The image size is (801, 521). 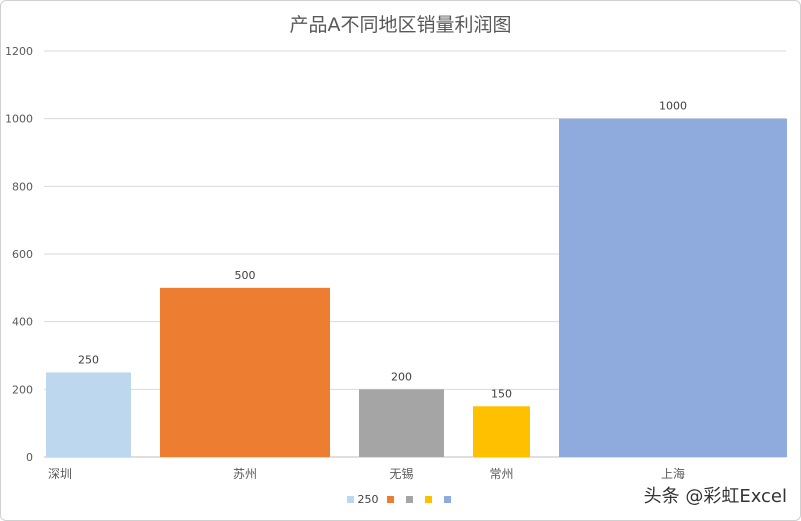 What do you see at coordinates (245, 474) in the screenshot?
I see `x-tick-label: 苏州` at bounding box center [245, 474].